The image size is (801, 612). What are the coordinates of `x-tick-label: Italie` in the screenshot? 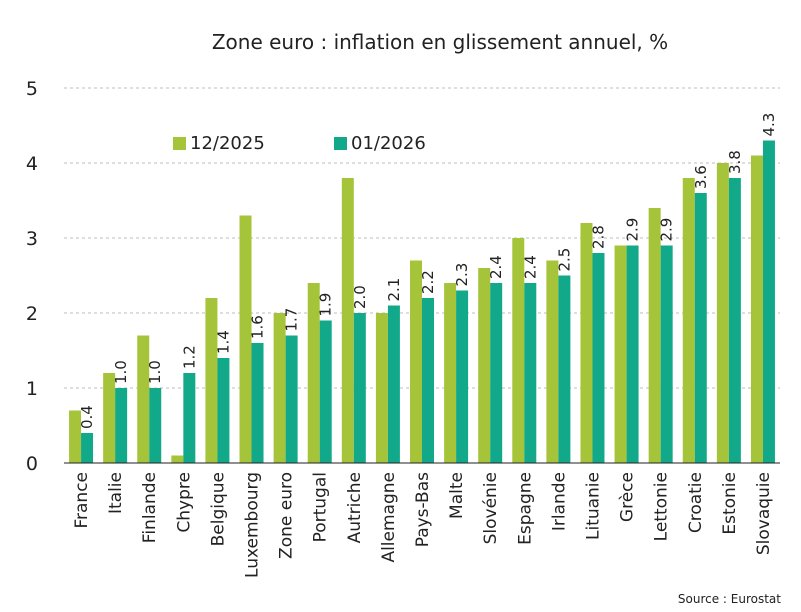 It's located at (116, 493).